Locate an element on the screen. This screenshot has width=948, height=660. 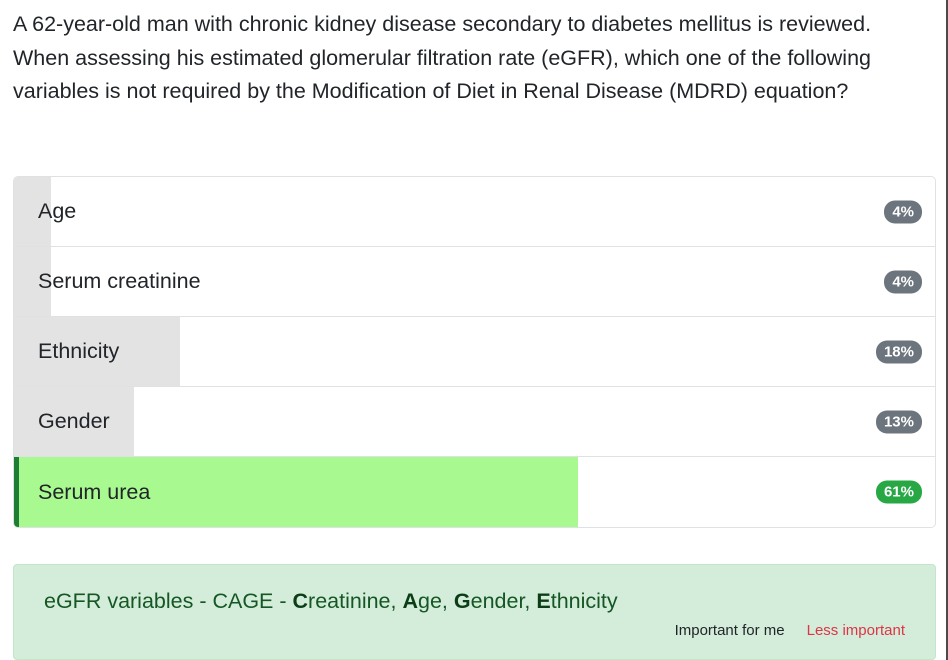
answer-percent-badge: 18% is located at coordinates (898, 351).